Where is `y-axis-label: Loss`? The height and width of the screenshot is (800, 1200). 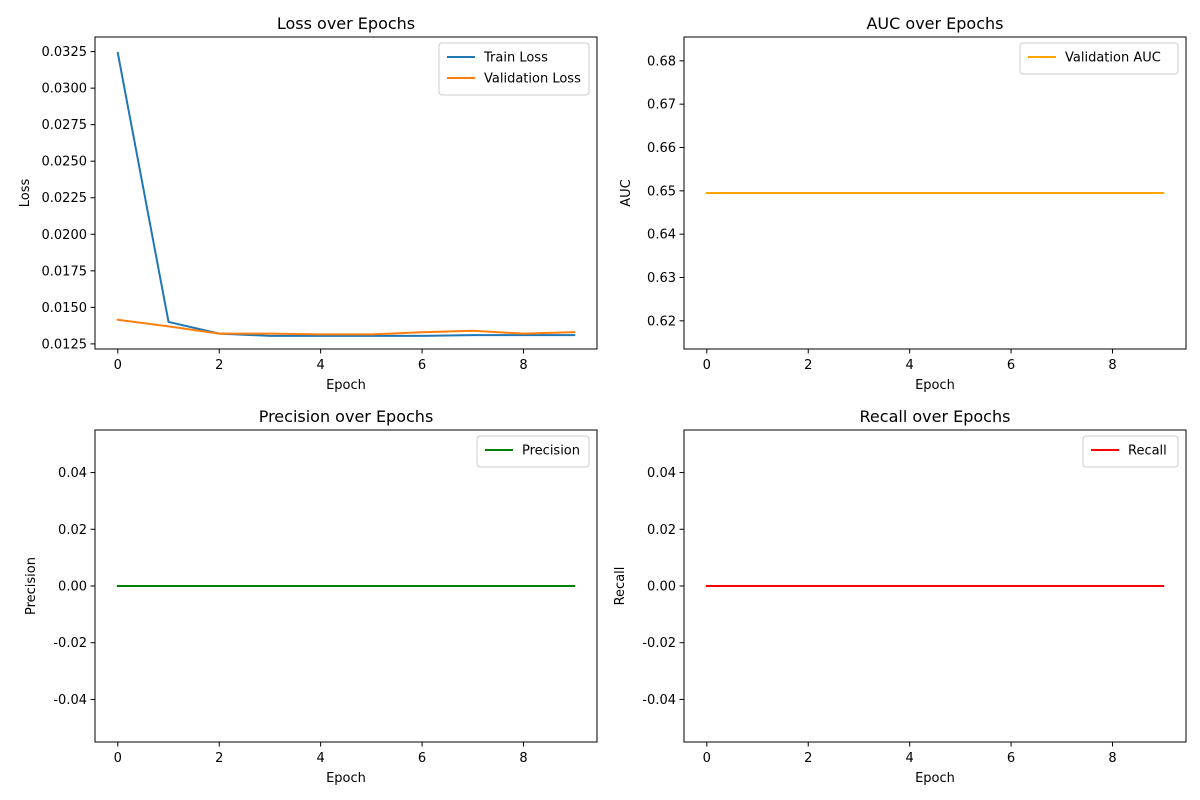 y-axis-label: Loss is located at coordinates (25, 193).